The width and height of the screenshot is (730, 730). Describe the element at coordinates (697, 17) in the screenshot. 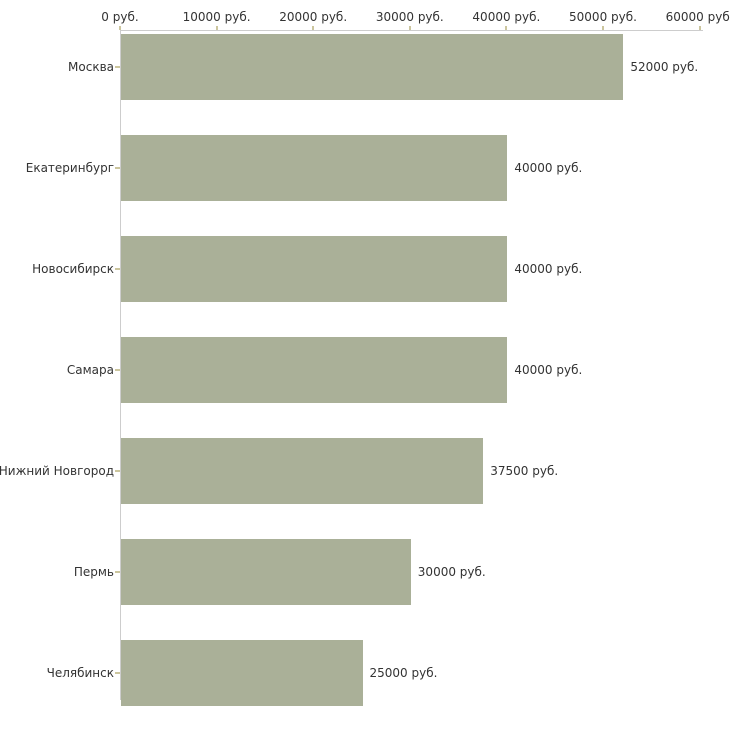

I see `x-axis-tick-label: 60000 руб.` at that location.